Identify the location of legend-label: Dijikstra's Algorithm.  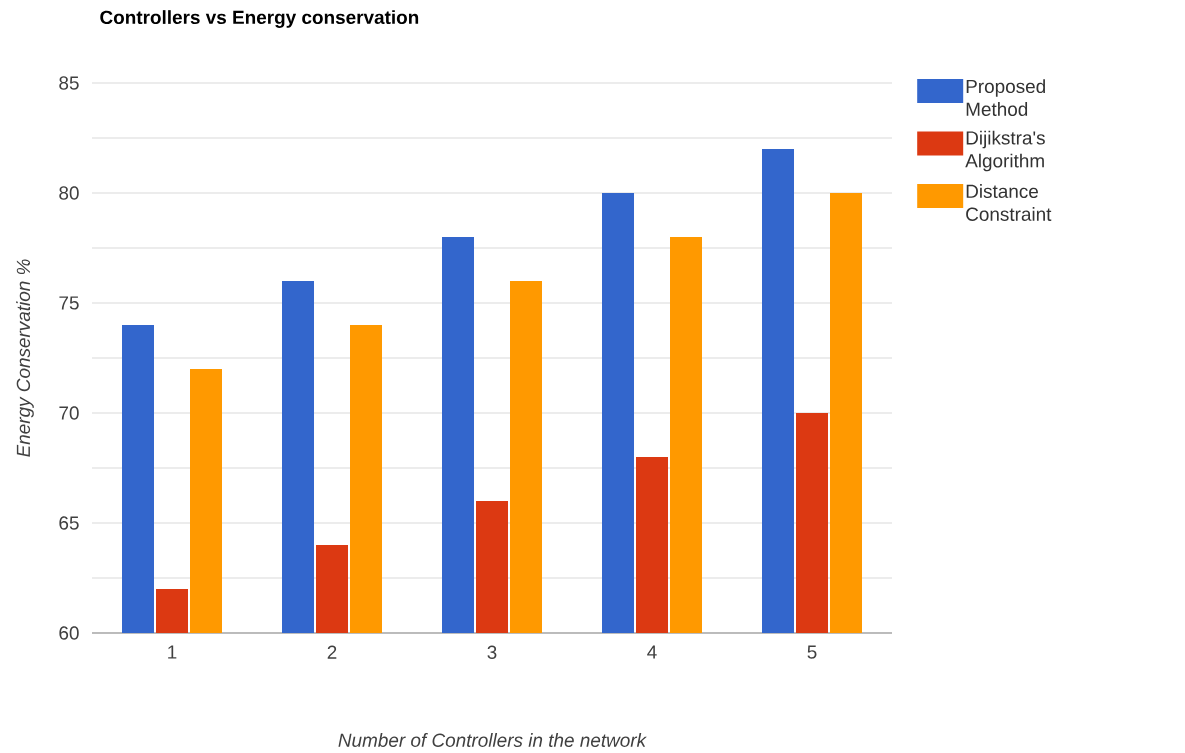
(1005, 151).